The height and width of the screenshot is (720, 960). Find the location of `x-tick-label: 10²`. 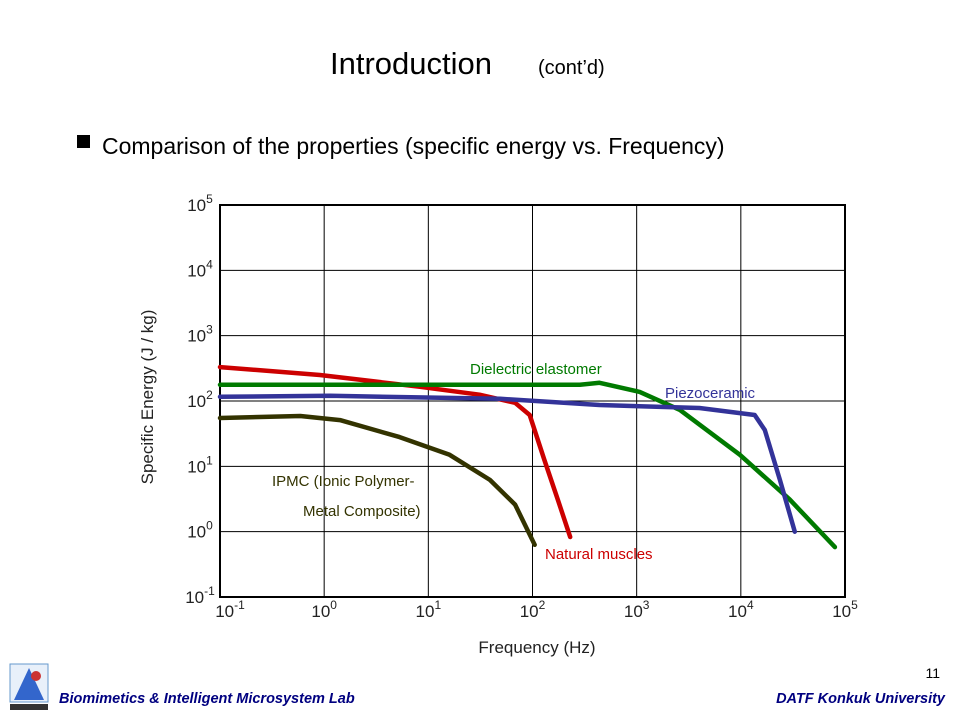

x-tick-label: 10² is located at coordinates (533, 609).